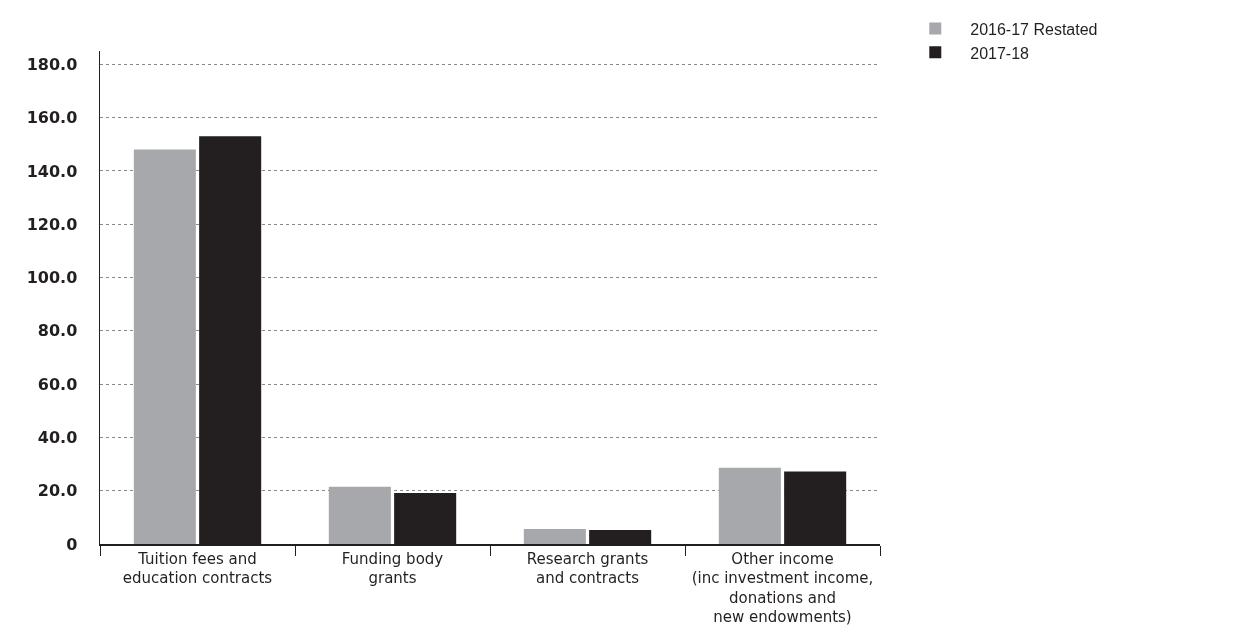 Image resolution: width=1237 pixels, height=638 pixels. Describe the element at coordinates (52, 118) in the screenshot. I see `y-tick-label: 160.0` at that location.